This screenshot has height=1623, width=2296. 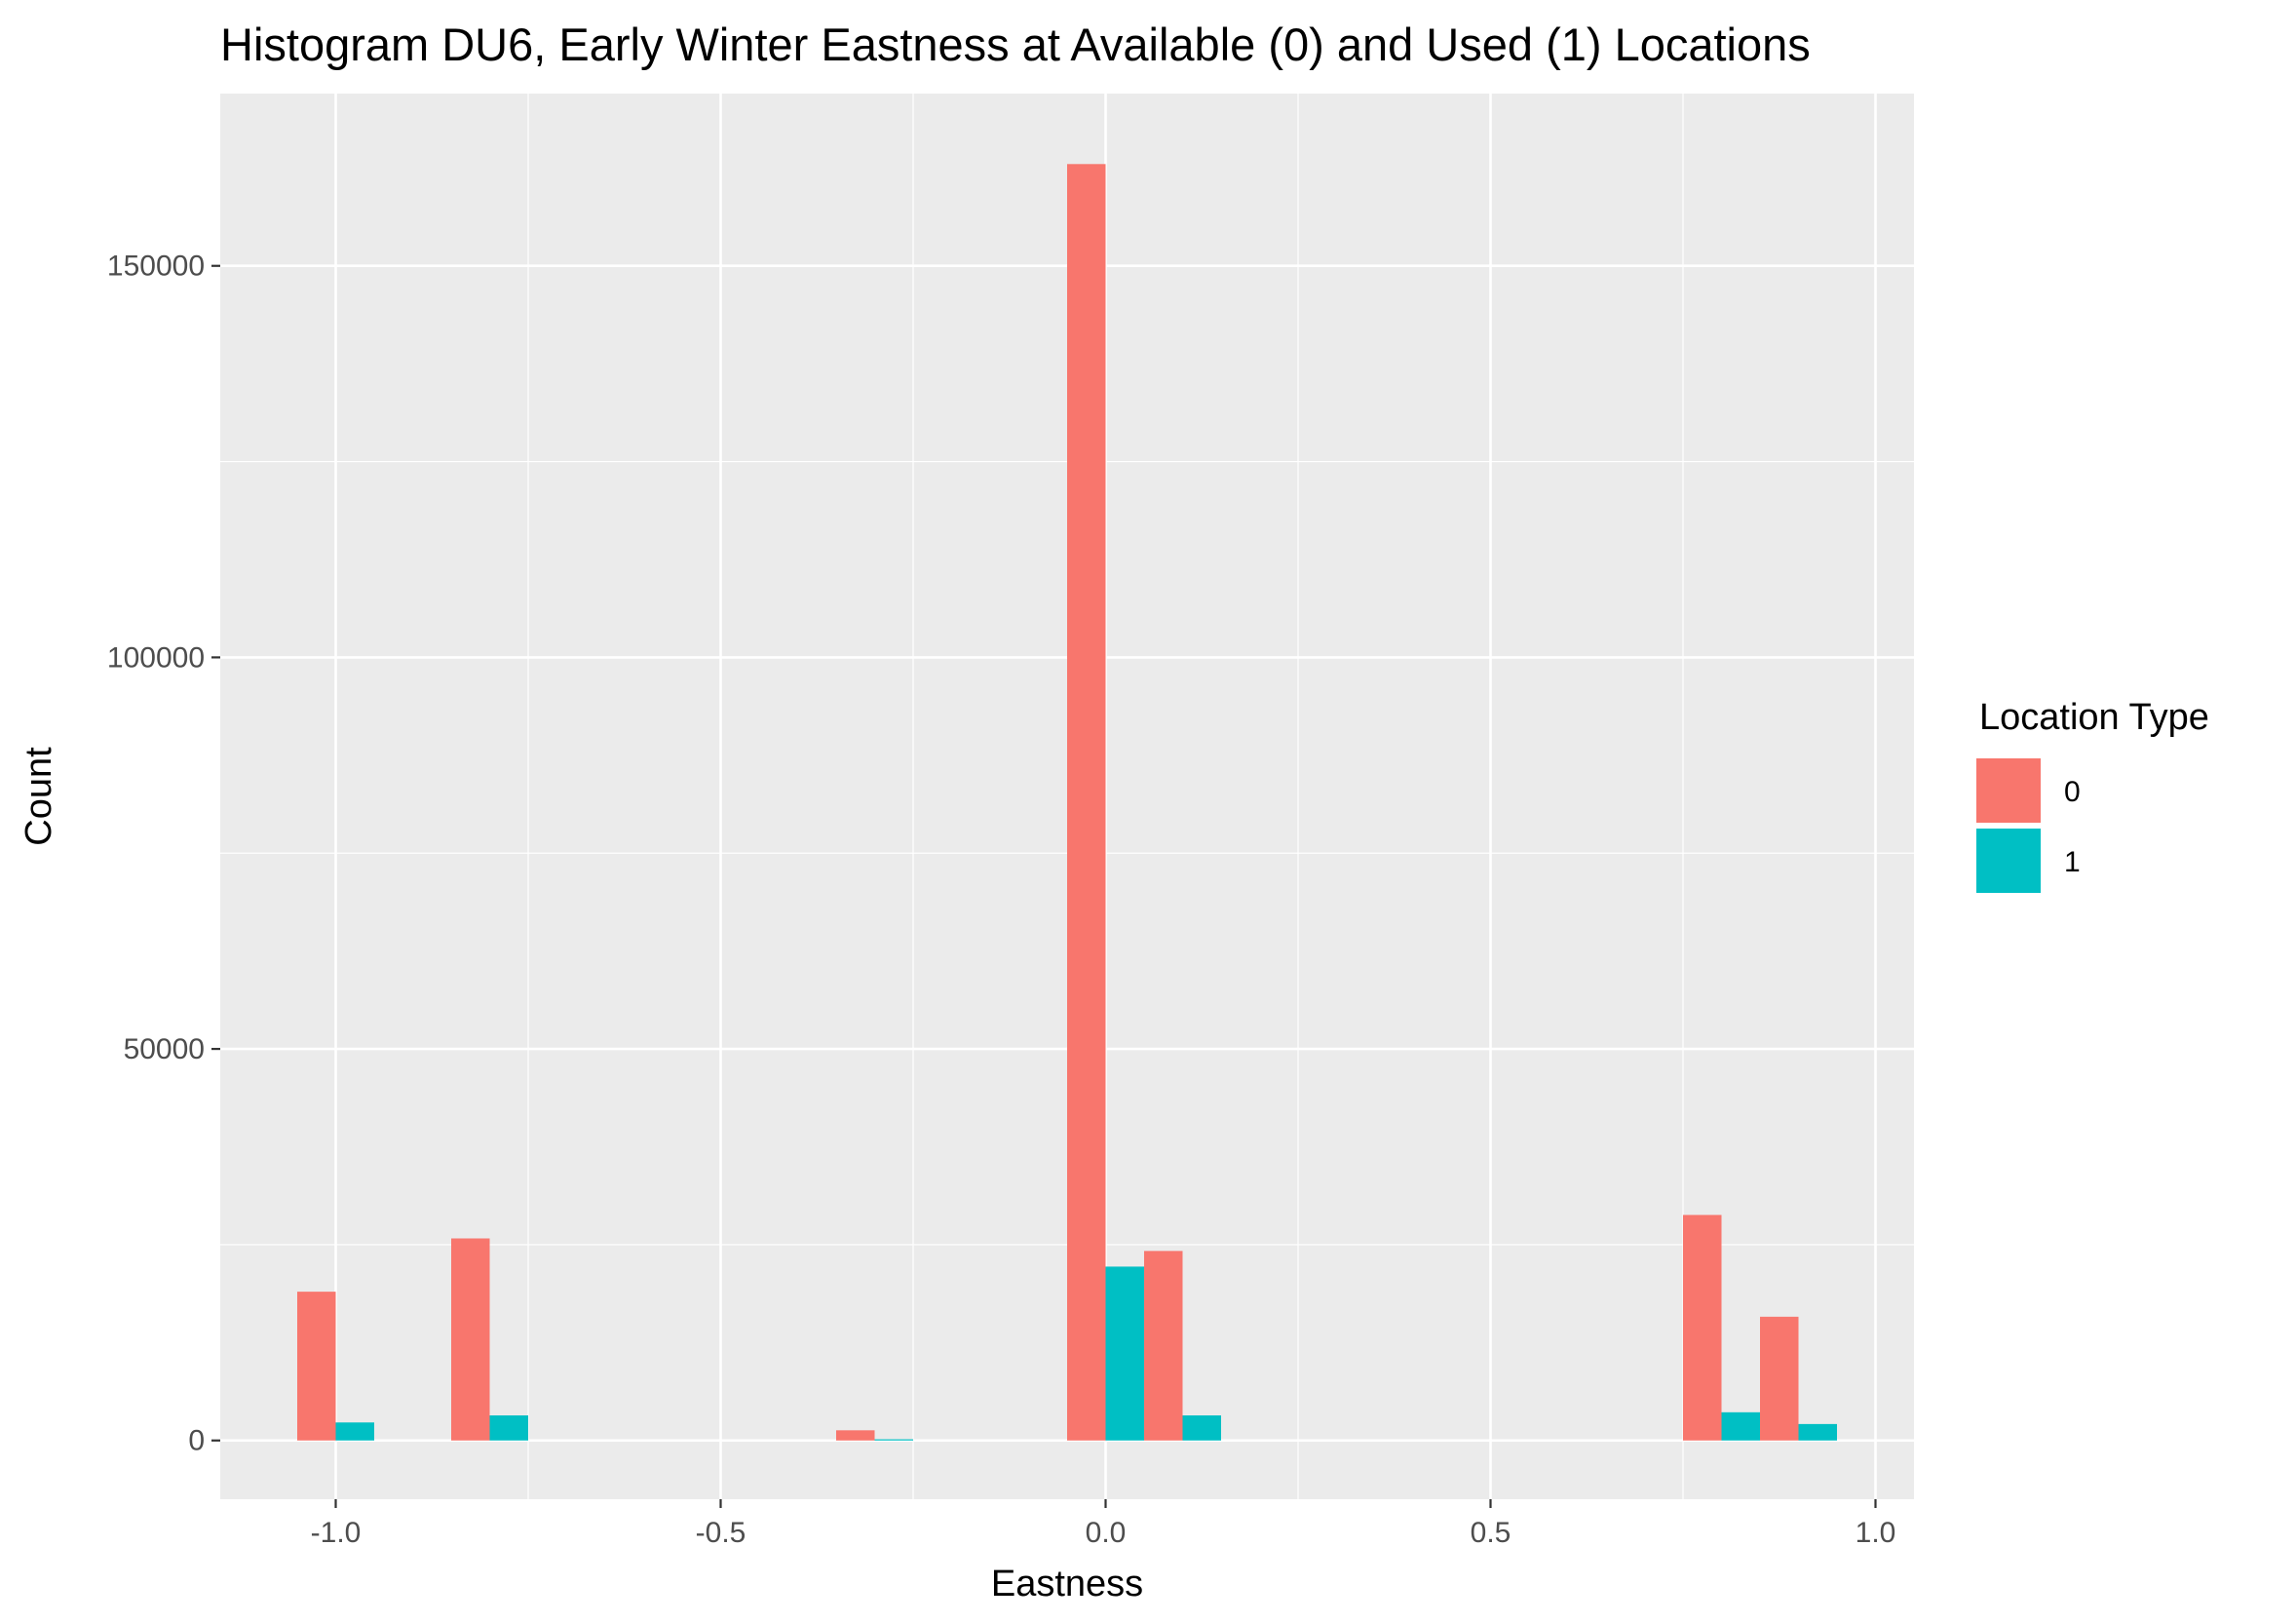 What do you see at coordinates (2072, 862) in the screenshot?
I see `legend-label-1: 1` at bounding box center [2072, 862].